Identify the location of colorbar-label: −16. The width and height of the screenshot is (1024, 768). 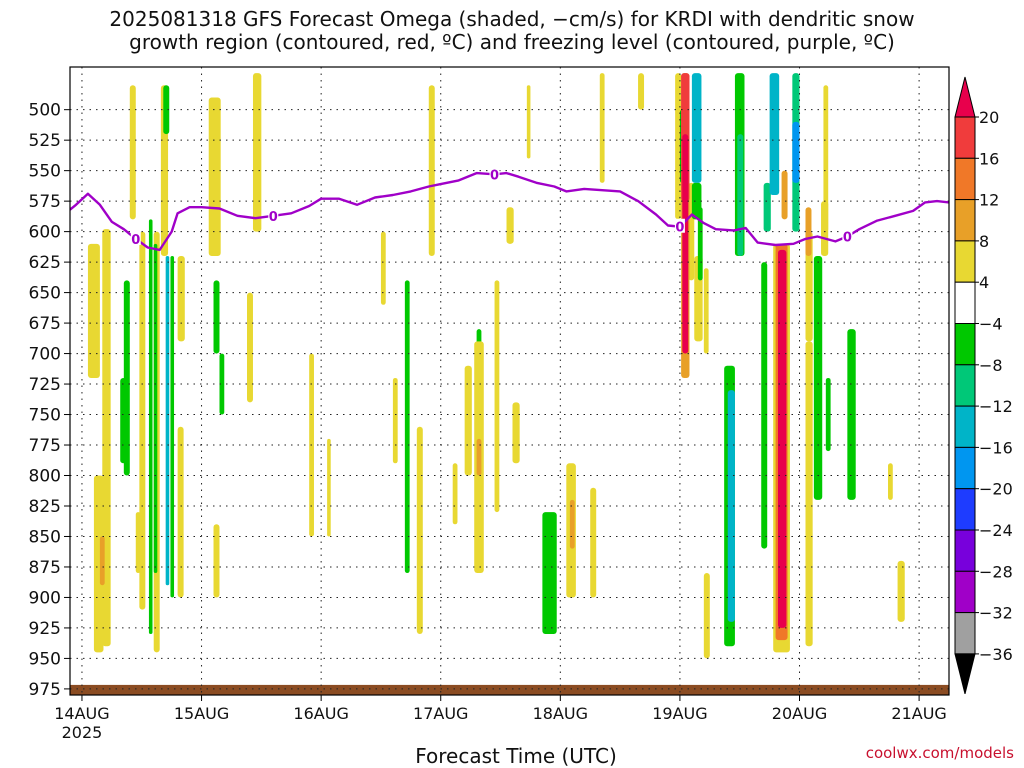
(996, 447).